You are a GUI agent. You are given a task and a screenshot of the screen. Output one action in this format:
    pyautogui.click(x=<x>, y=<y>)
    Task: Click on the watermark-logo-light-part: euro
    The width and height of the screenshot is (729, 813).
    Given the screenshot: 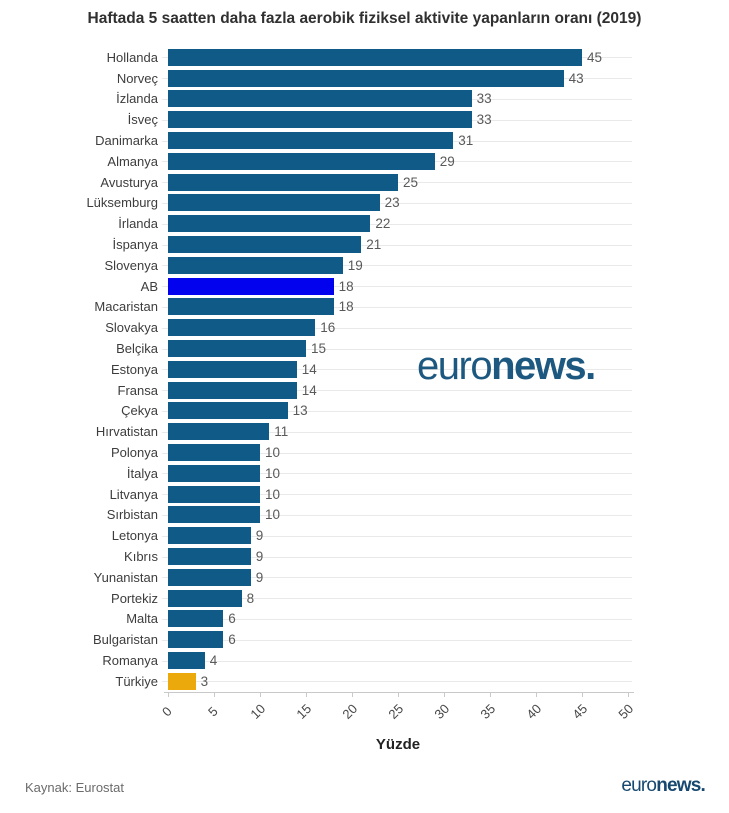 What is the action you would take?
    pyautogui.click(x=455, y=366)
    